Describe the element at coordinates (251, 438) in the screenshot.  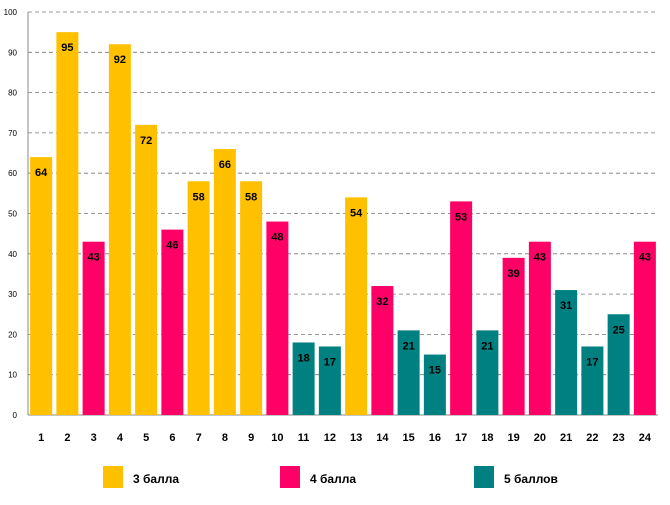
I see `x-tick-label: 9` at that location.